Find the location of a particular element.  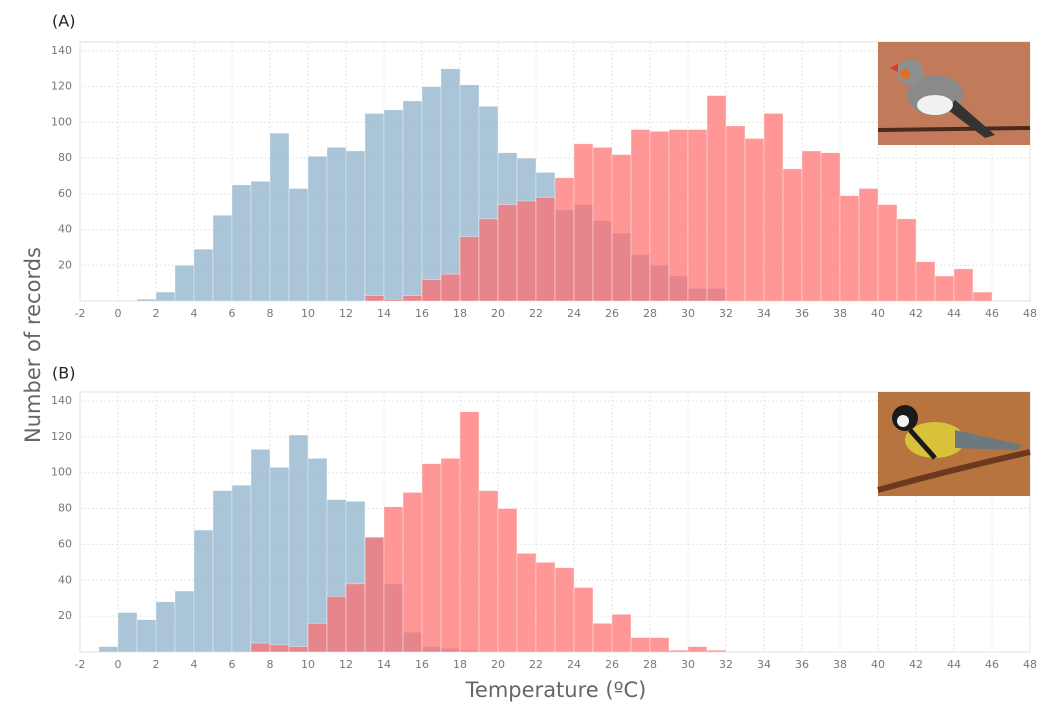

x-tick-label: 10 is located at coordinates (308, 664).